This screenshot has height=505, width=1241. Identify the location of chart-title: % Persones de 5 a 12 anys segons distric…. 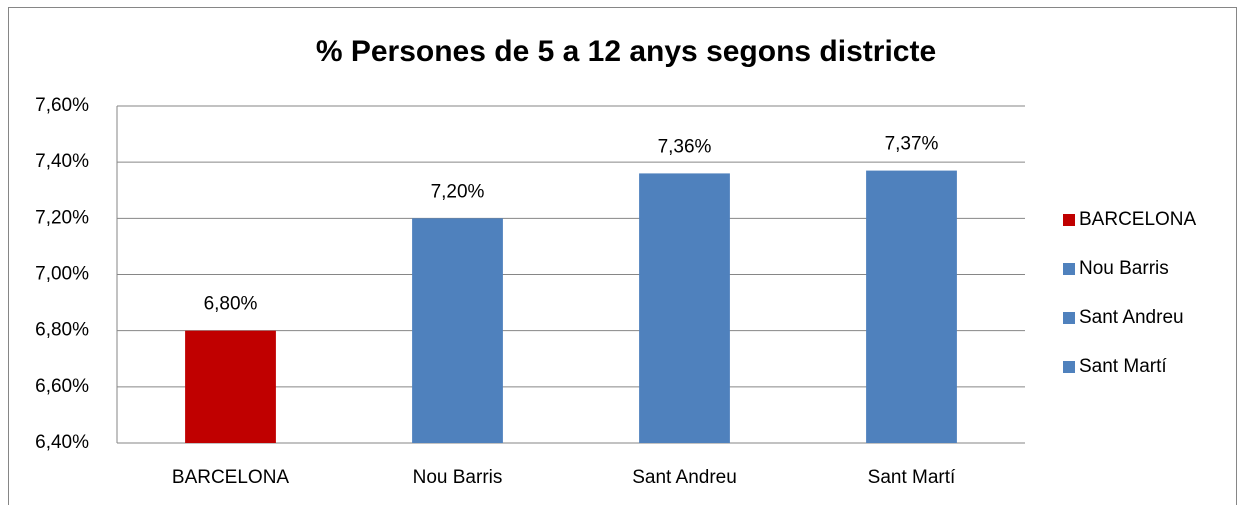
(626, 51).